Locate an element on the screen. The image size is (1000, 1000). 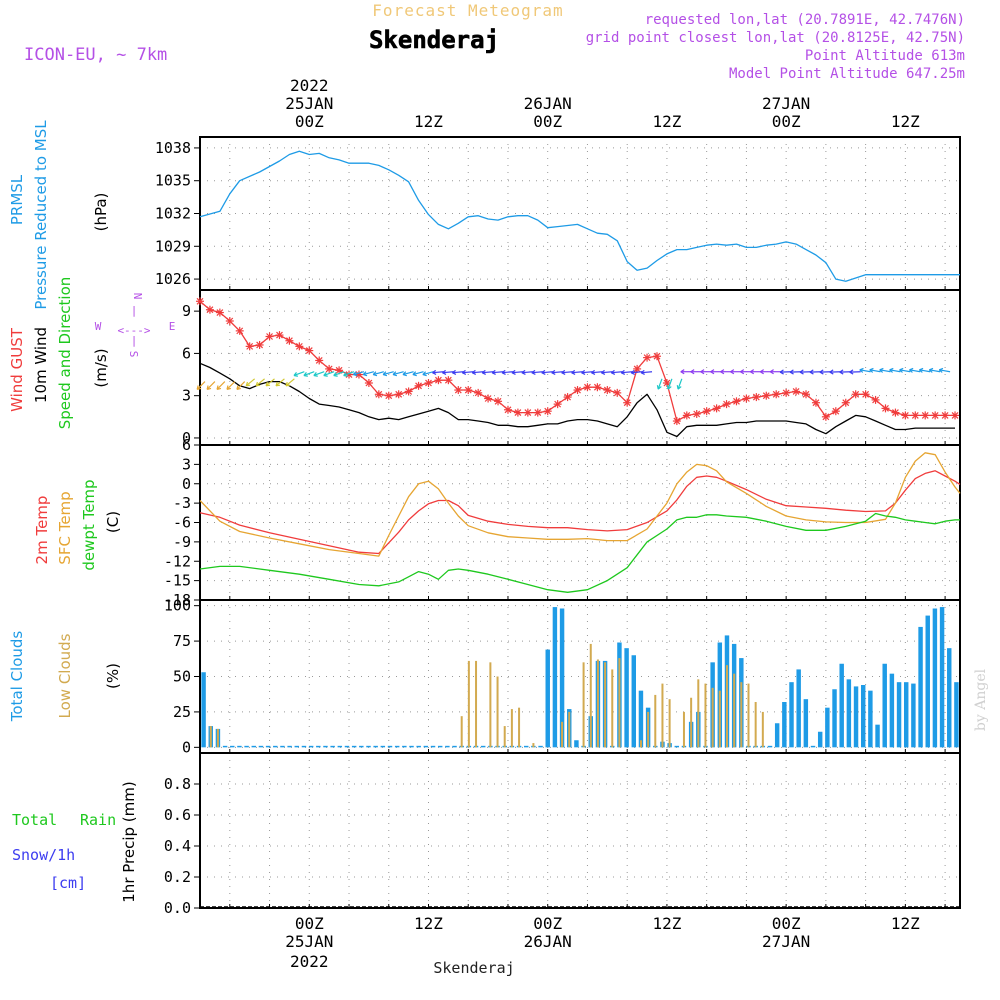
y-tick-label: -6 is located at coordinates (182, 523).